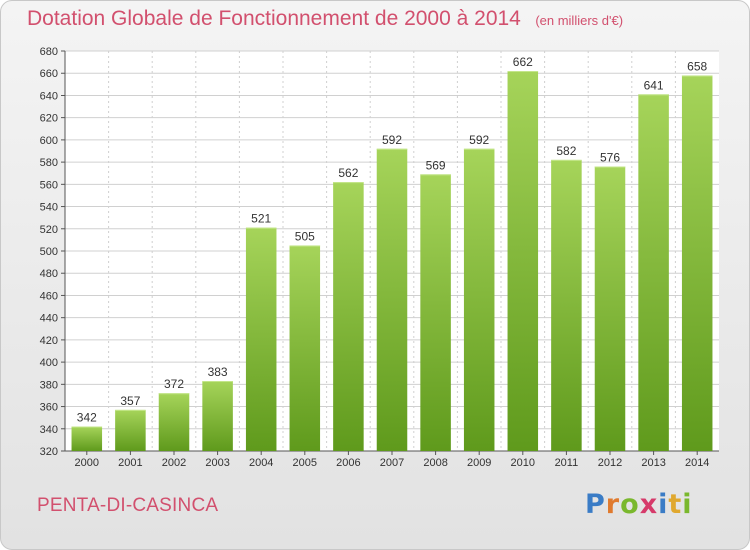 The image size is (750, 550). What do you see at coordinates (653, 463) in the screenshot?
I see `x-tick-label: 2013` at bounding box center [653, 463].